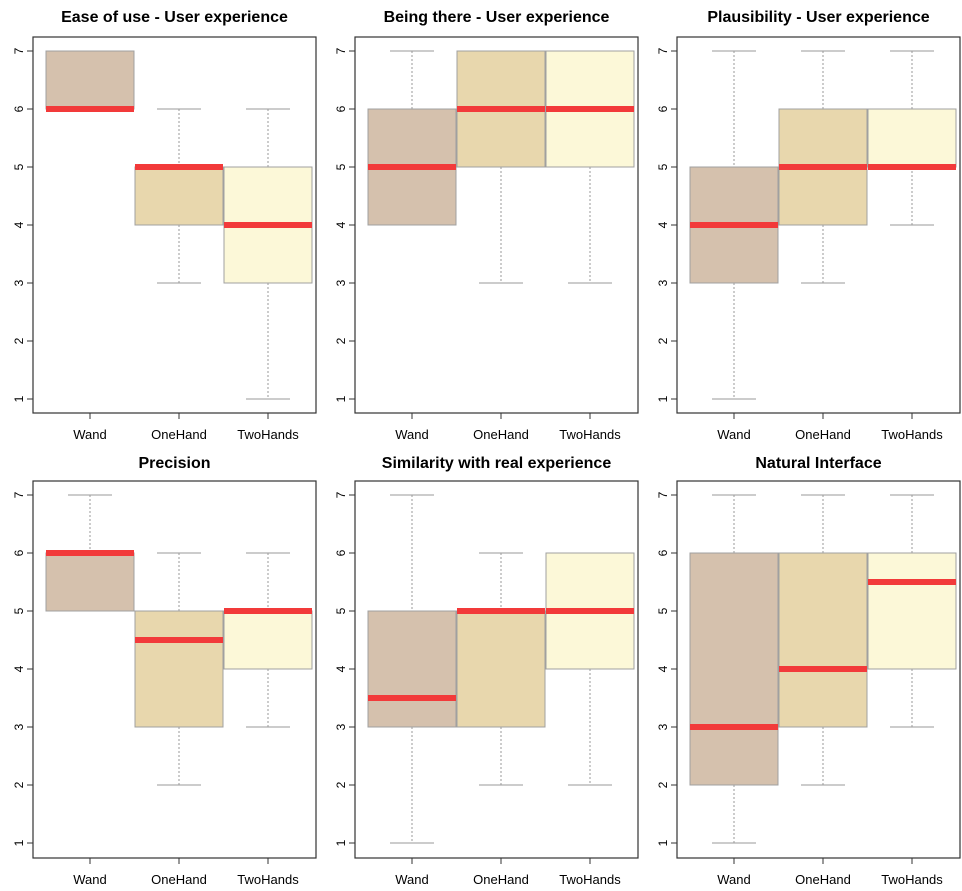  Describe the element at coordinates (497, 17) in the screenshot. I see `chart-title: Being there - User experience` at that location.